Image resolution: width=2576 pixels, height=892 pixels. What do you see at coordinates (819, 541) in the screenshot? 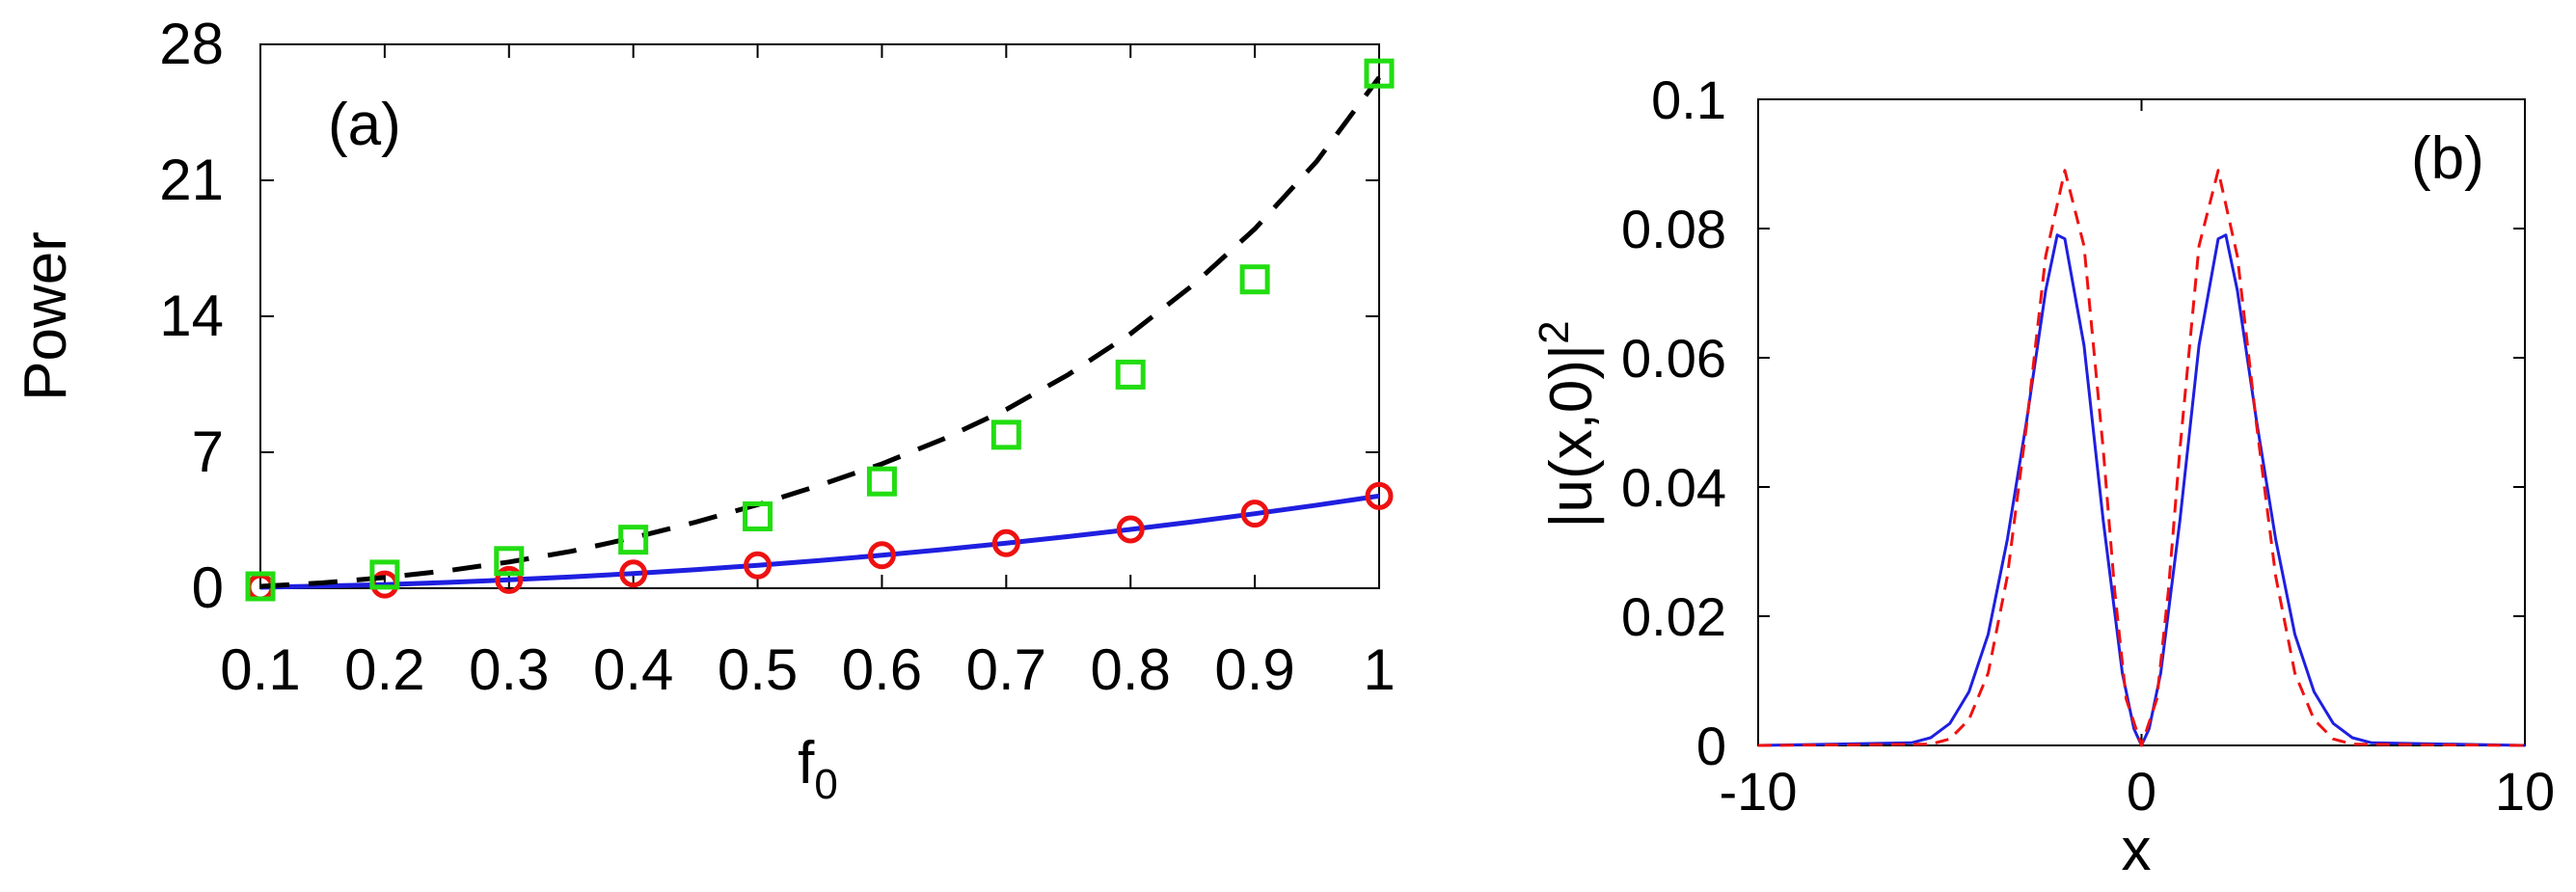
I see `a-series-0-solid-line` at bounding box center [819, 541].